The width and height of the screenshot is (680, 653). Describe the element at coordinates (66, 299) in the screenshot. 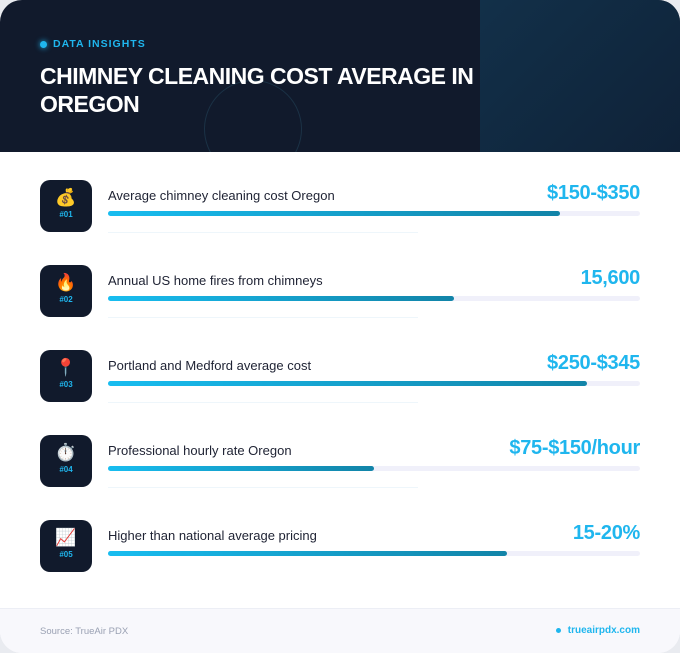

I see `stat-number: #02` at that location.